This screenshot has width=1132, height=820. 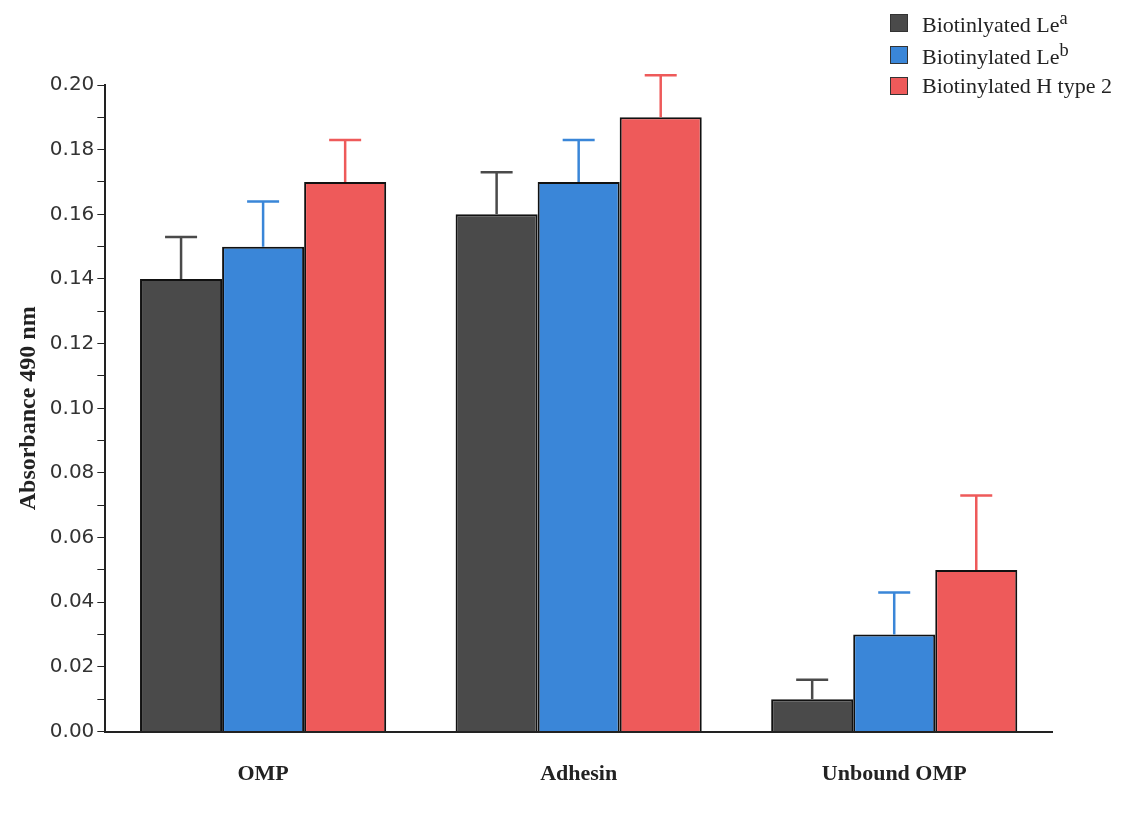 I want to click on y-tick-label: 0.14, so click(x=72, y=277).